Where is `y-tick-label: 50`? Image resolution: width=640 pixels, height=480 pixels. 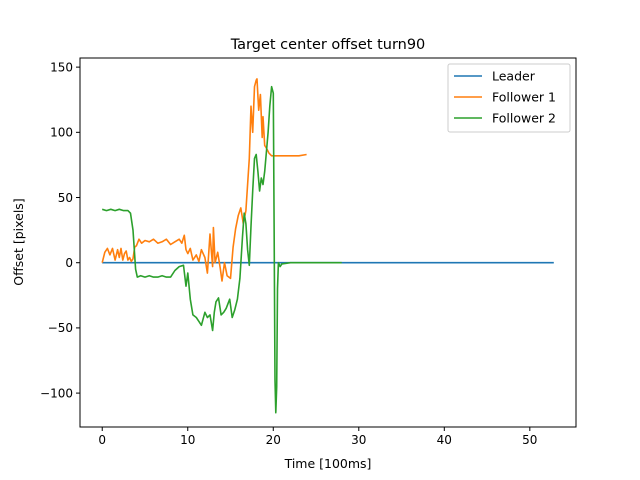 y-tick-label: 50 is located at coordinates (65, 198).